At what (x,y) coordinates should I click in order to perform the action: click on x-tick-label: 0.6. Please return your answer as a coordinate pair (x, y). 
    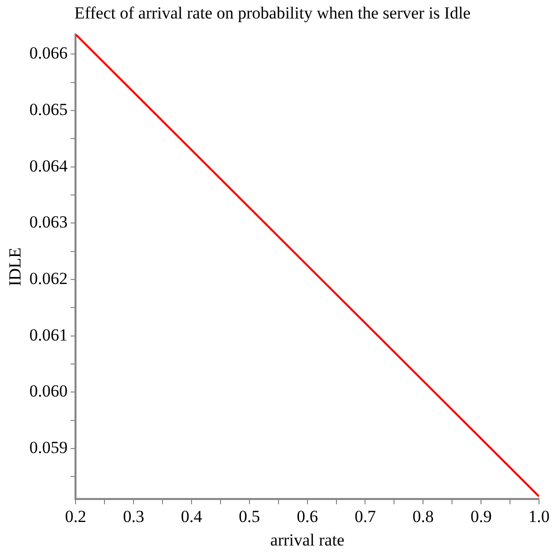
    Looking at the image, I should click on (307, 516).